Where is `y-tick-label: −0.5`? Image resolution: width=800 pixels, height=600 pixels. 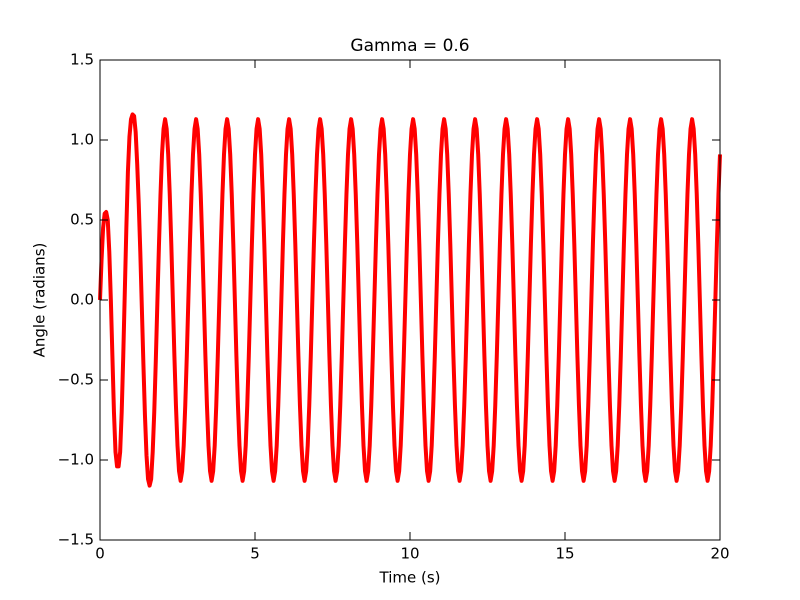 y-tick-label: −0.5 is located at coordinates (76, 380).